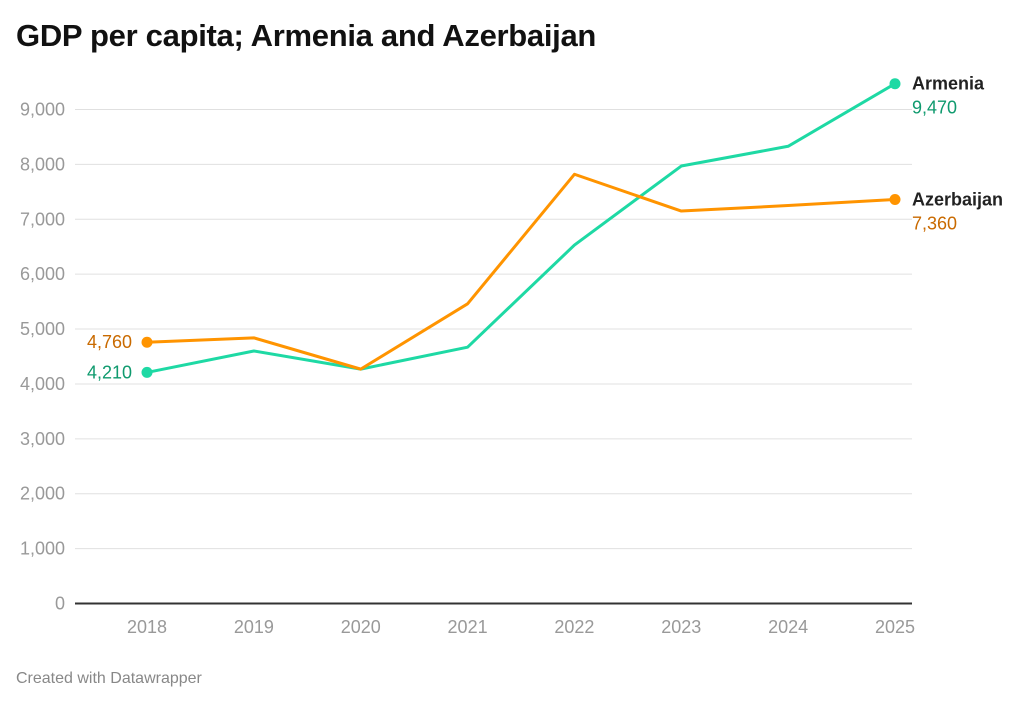 This screenshot has height=708, width=1024. I want to click on y-tick-label: 4,000, so click(42, 384).